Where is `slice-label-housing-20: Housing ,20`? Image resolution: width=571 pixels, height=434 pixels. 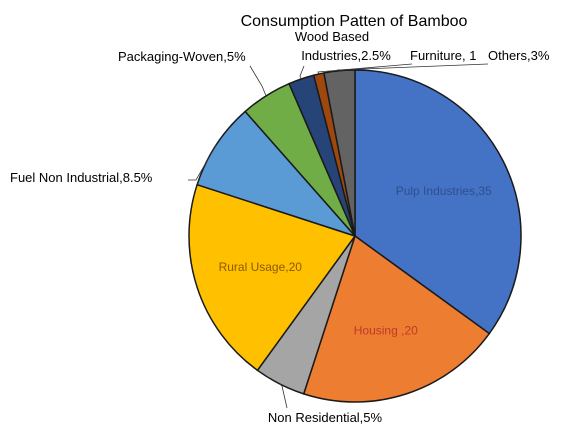 slice-label-housing-20: Housing ,20 is located at coordinates (386, 331).